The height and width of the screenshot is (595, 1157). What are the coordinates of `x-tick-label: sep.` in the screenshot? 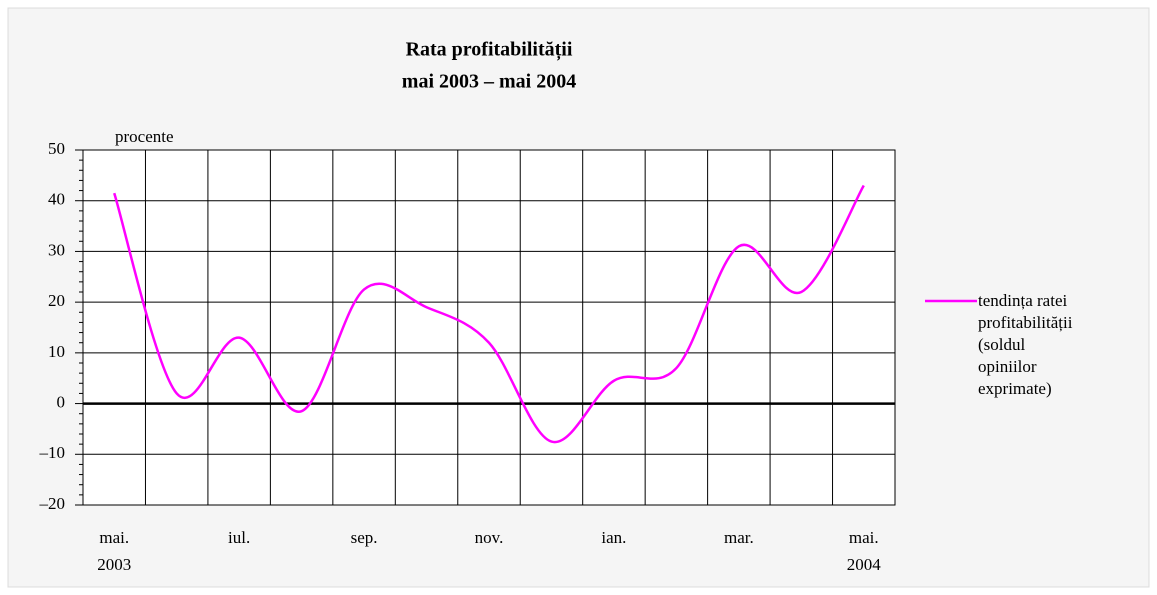 It's located at (364, 537).